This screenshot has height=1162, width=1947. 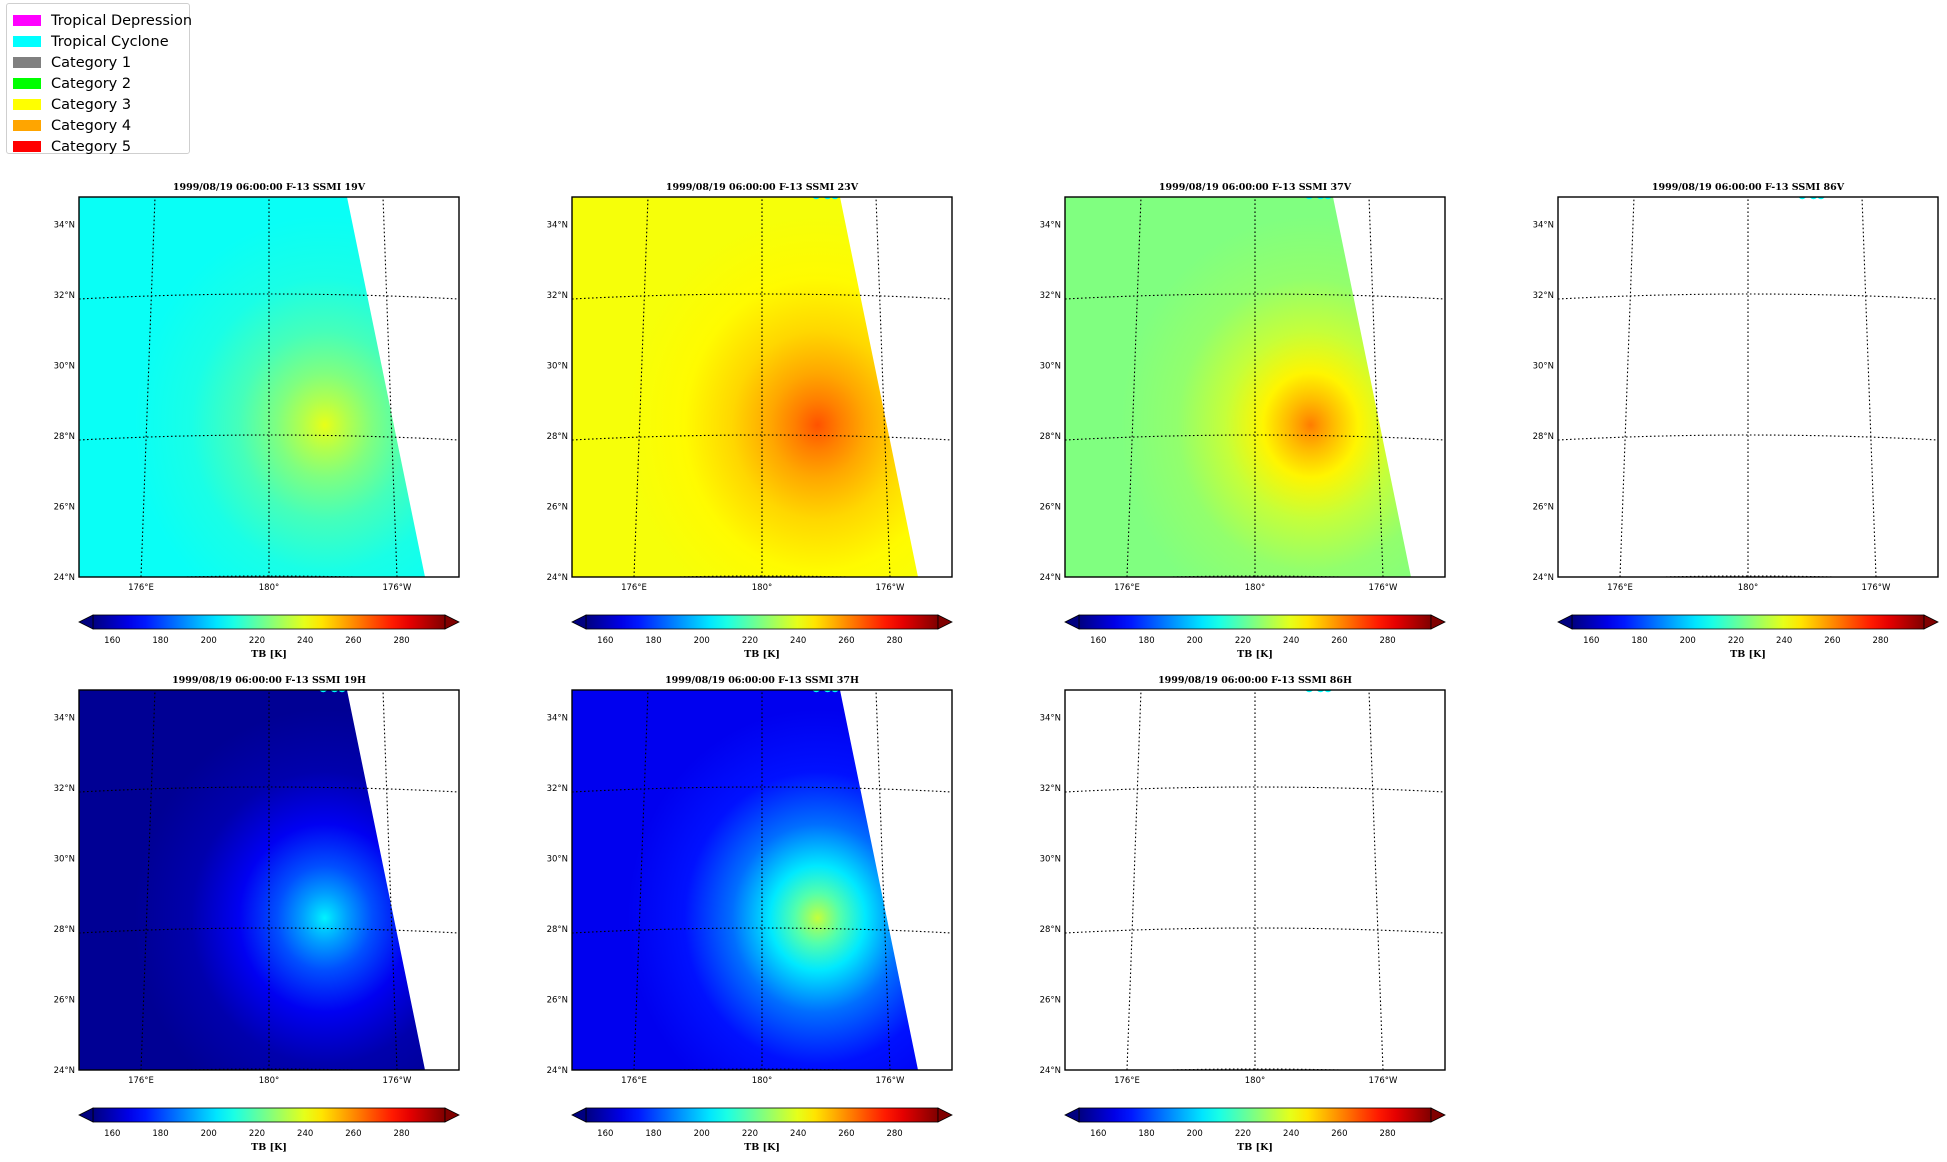 What do you see at coordinates (72, 83) in the screenshot?
I see `legend-item: Category 2` at bounding box center [72, 83].